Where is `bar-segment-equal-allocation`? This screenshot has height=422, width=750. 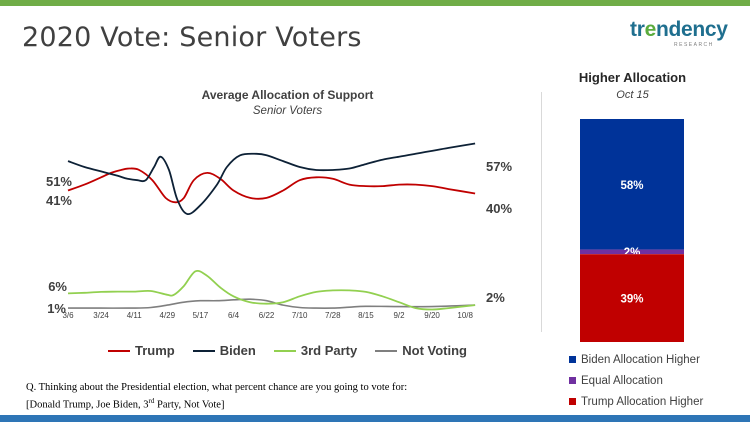
bar-segment-equal-allocation is located at coordinates (632, 252).